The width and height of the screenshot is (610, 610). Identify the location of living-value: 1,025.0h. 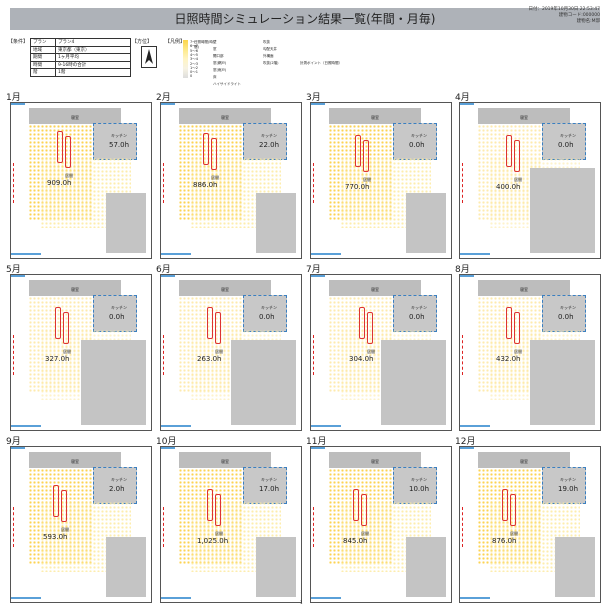
(213, 541).